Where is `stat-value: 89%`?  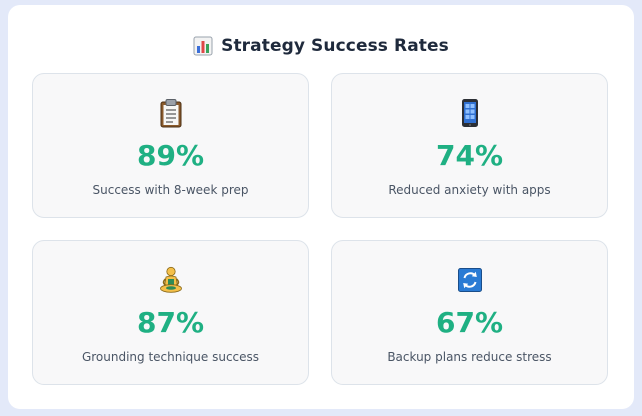 stat-value: 89% is located at coordinates (170, 155).